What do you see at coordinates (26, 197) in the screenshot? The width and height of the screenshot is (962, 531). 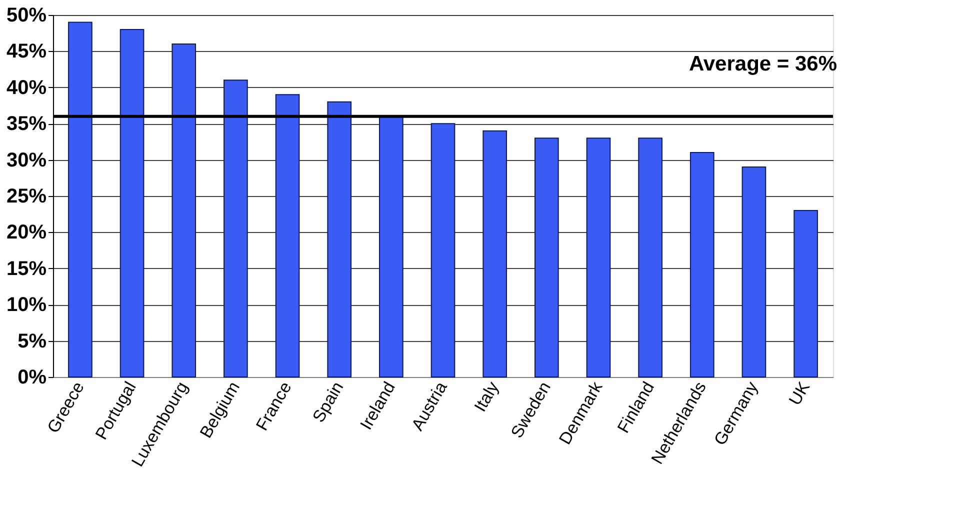 I see `y-tick-label: 25%` at bounding box center [26, 197].